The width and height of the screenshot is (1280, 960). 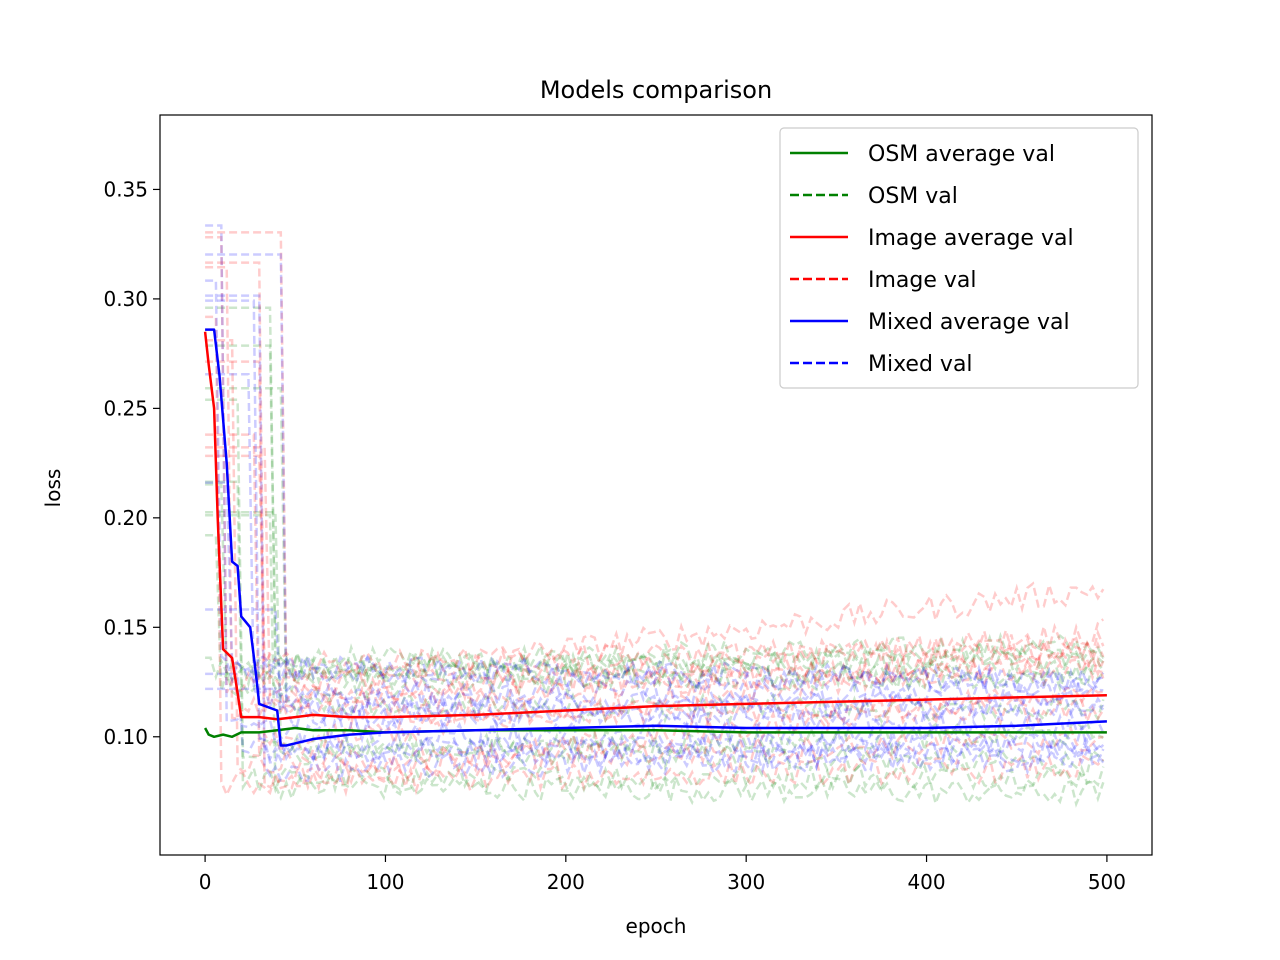 I want to click on legend-label: Image val, so click(x=922, y=280).